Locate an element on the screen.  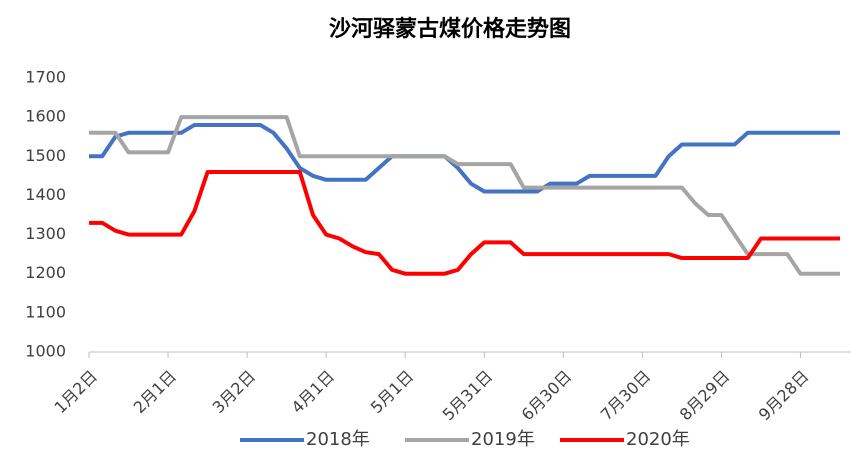
x-tick-label: 6月30日 is located at coordinates (547, 396).